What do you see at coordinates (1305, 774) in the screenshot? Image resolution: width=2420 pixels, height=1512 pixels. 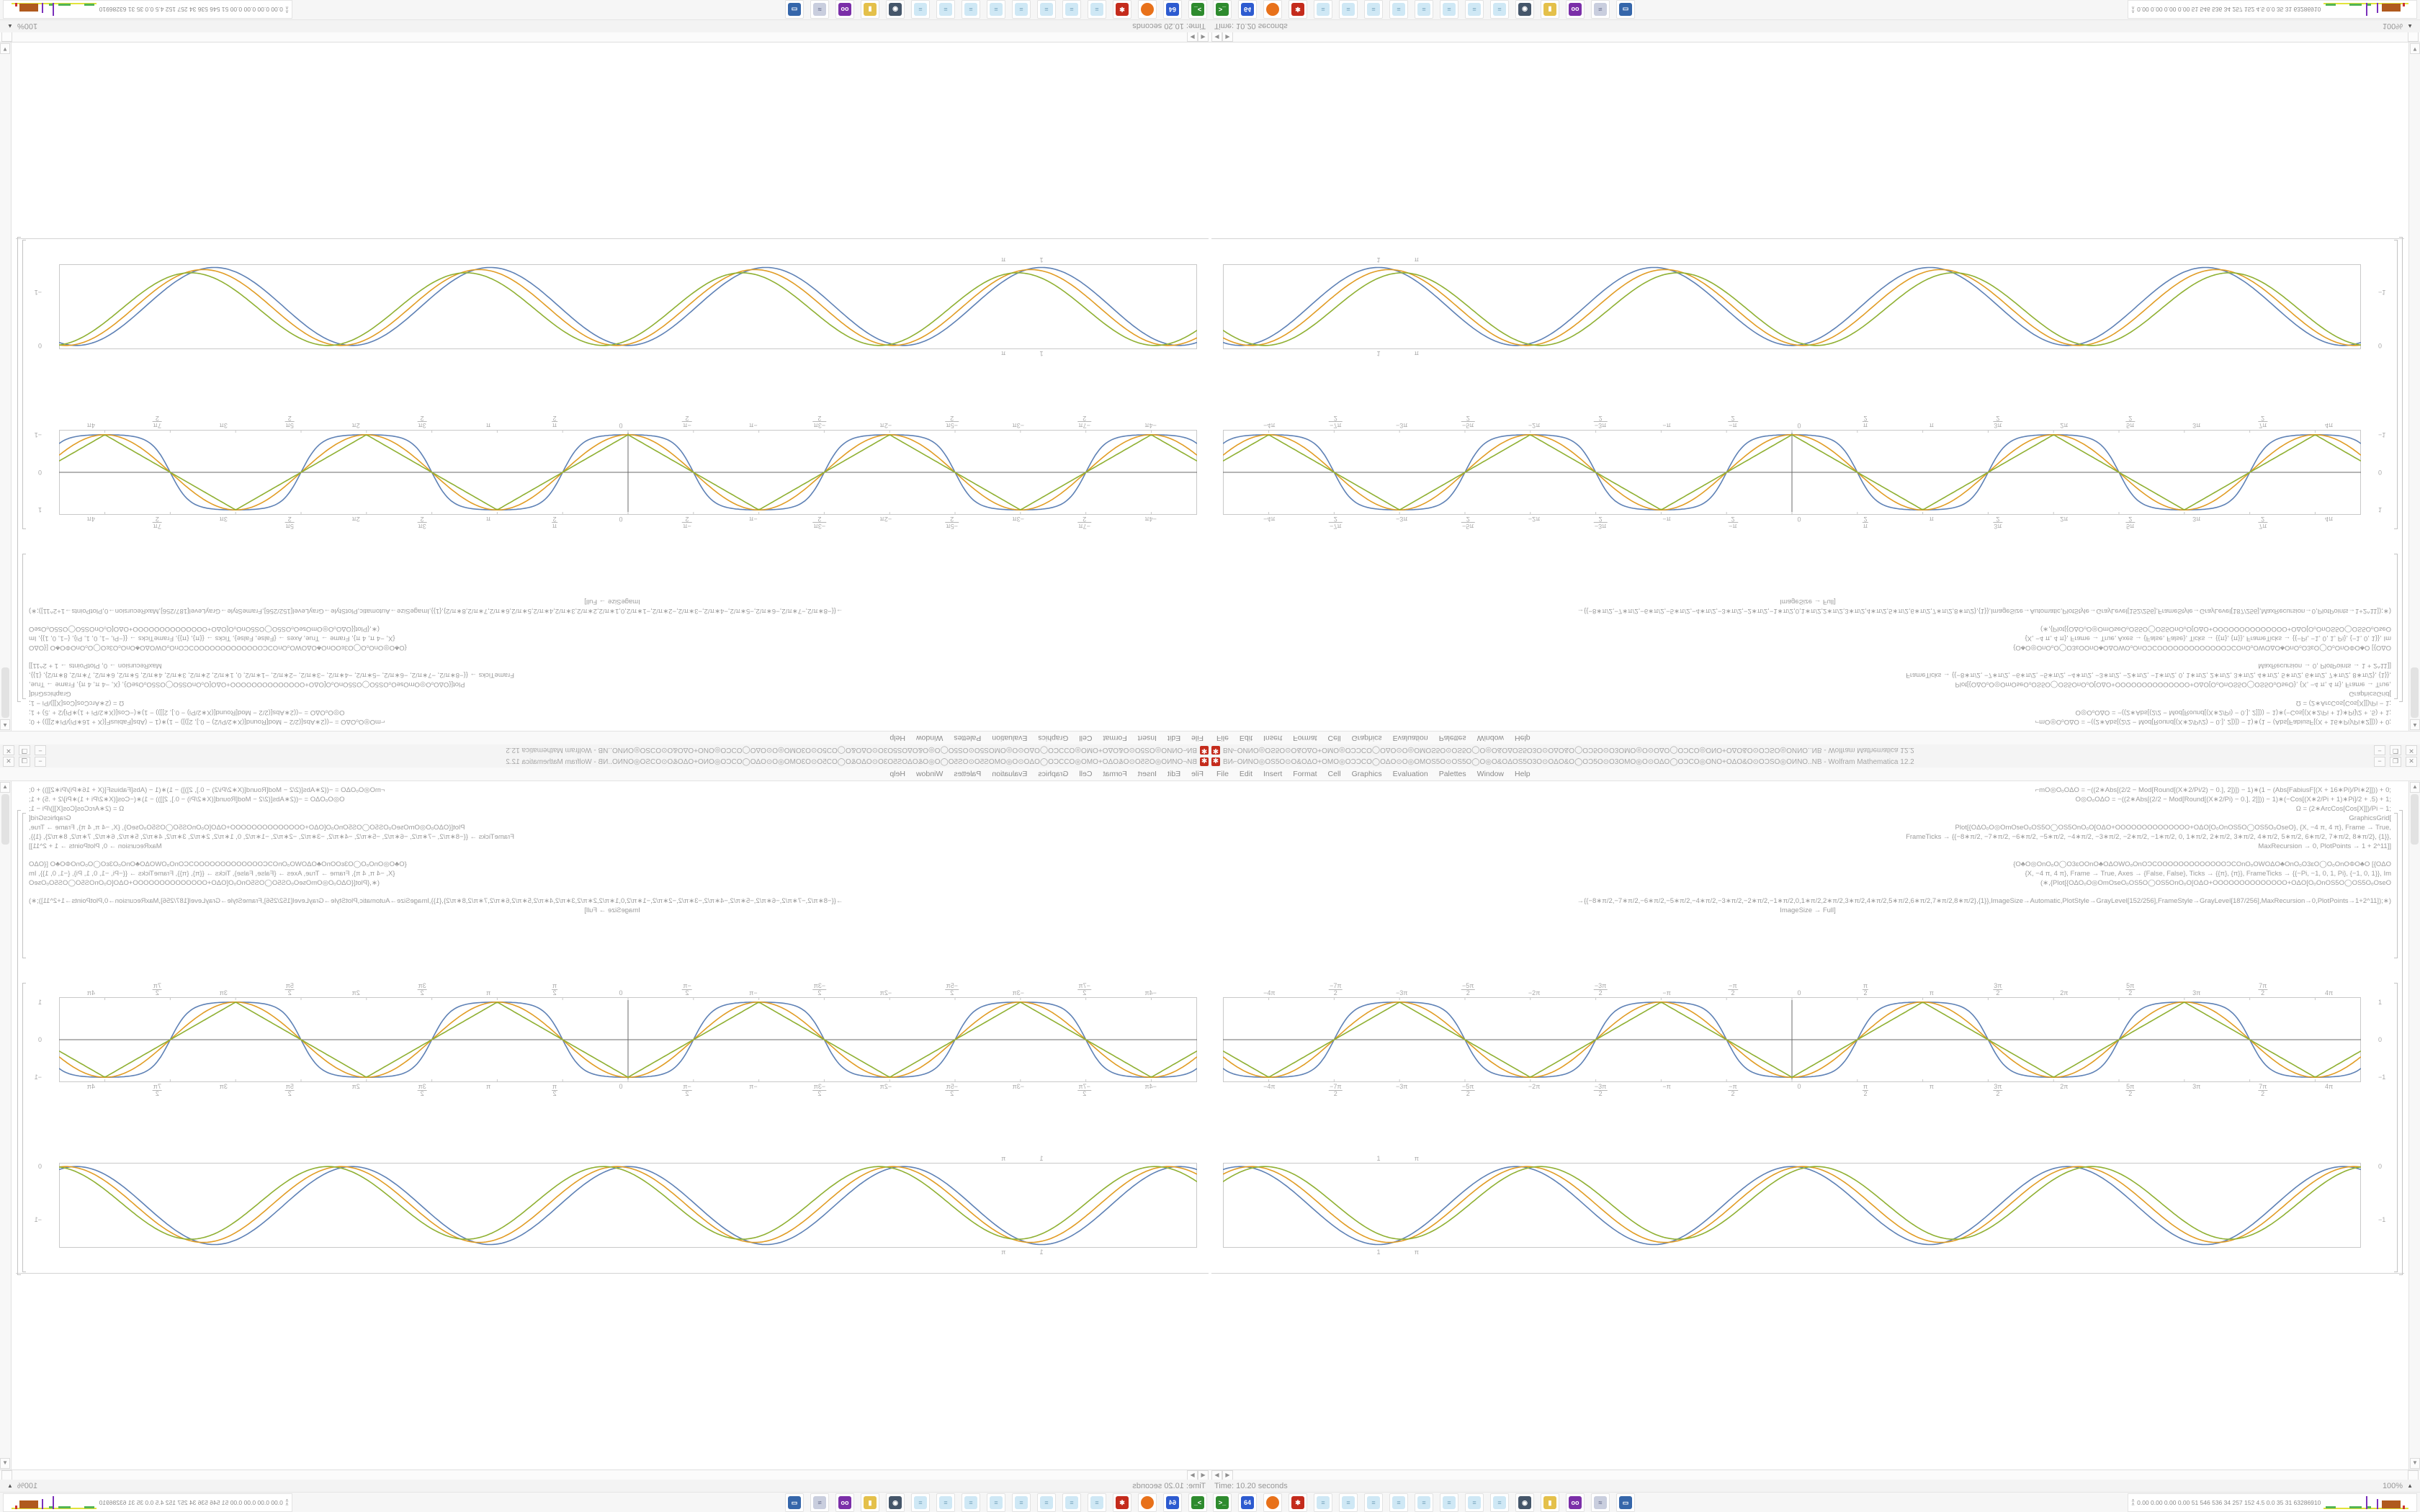 I see `menu-format: Format` at bounding box center [1305, 774].